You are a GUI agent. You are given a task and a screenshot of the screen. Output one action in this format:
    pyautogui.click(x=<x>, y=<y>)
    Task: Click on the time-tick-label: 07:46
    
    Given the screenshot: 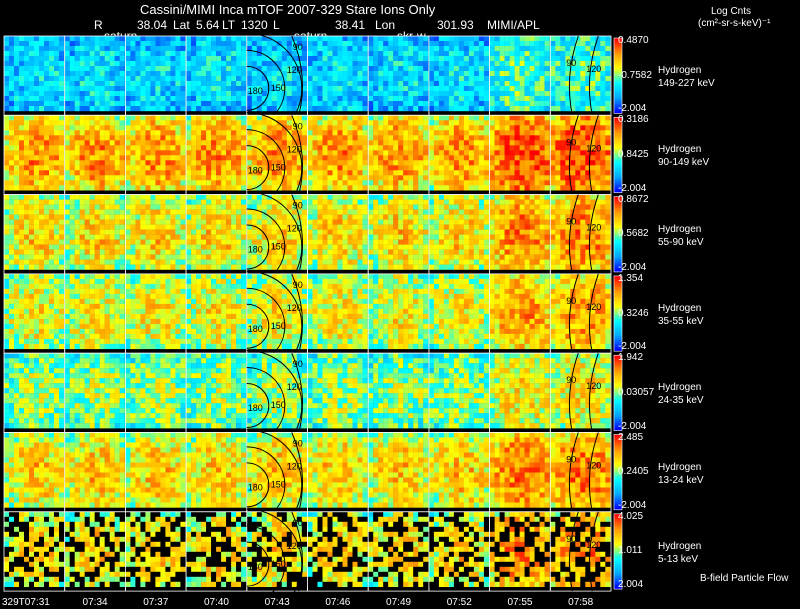 What is the action you would take?
    pyautogui.click(x=338, y=602)
    